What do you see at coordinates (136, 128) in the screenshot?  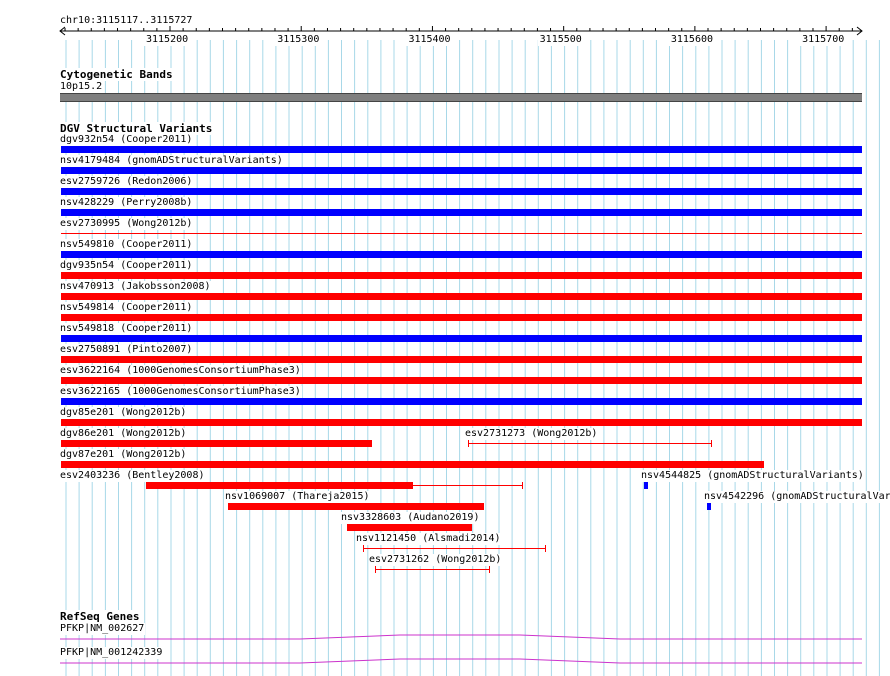 I see `dgv-track-title: DGV Structural Variants` at bounding box center [136, 128].